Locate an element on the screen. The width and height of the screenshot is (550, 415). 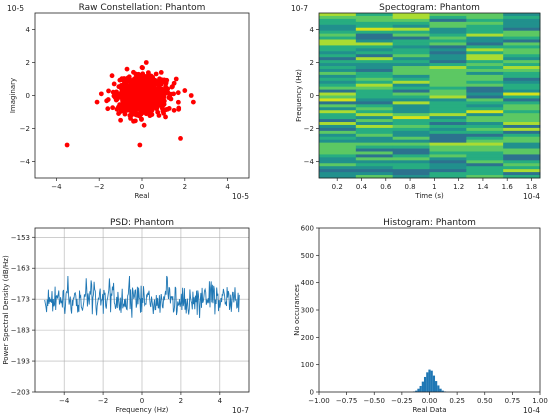
chart-title: Raw Constellation: Phantom is located at coordinates (142, 8).